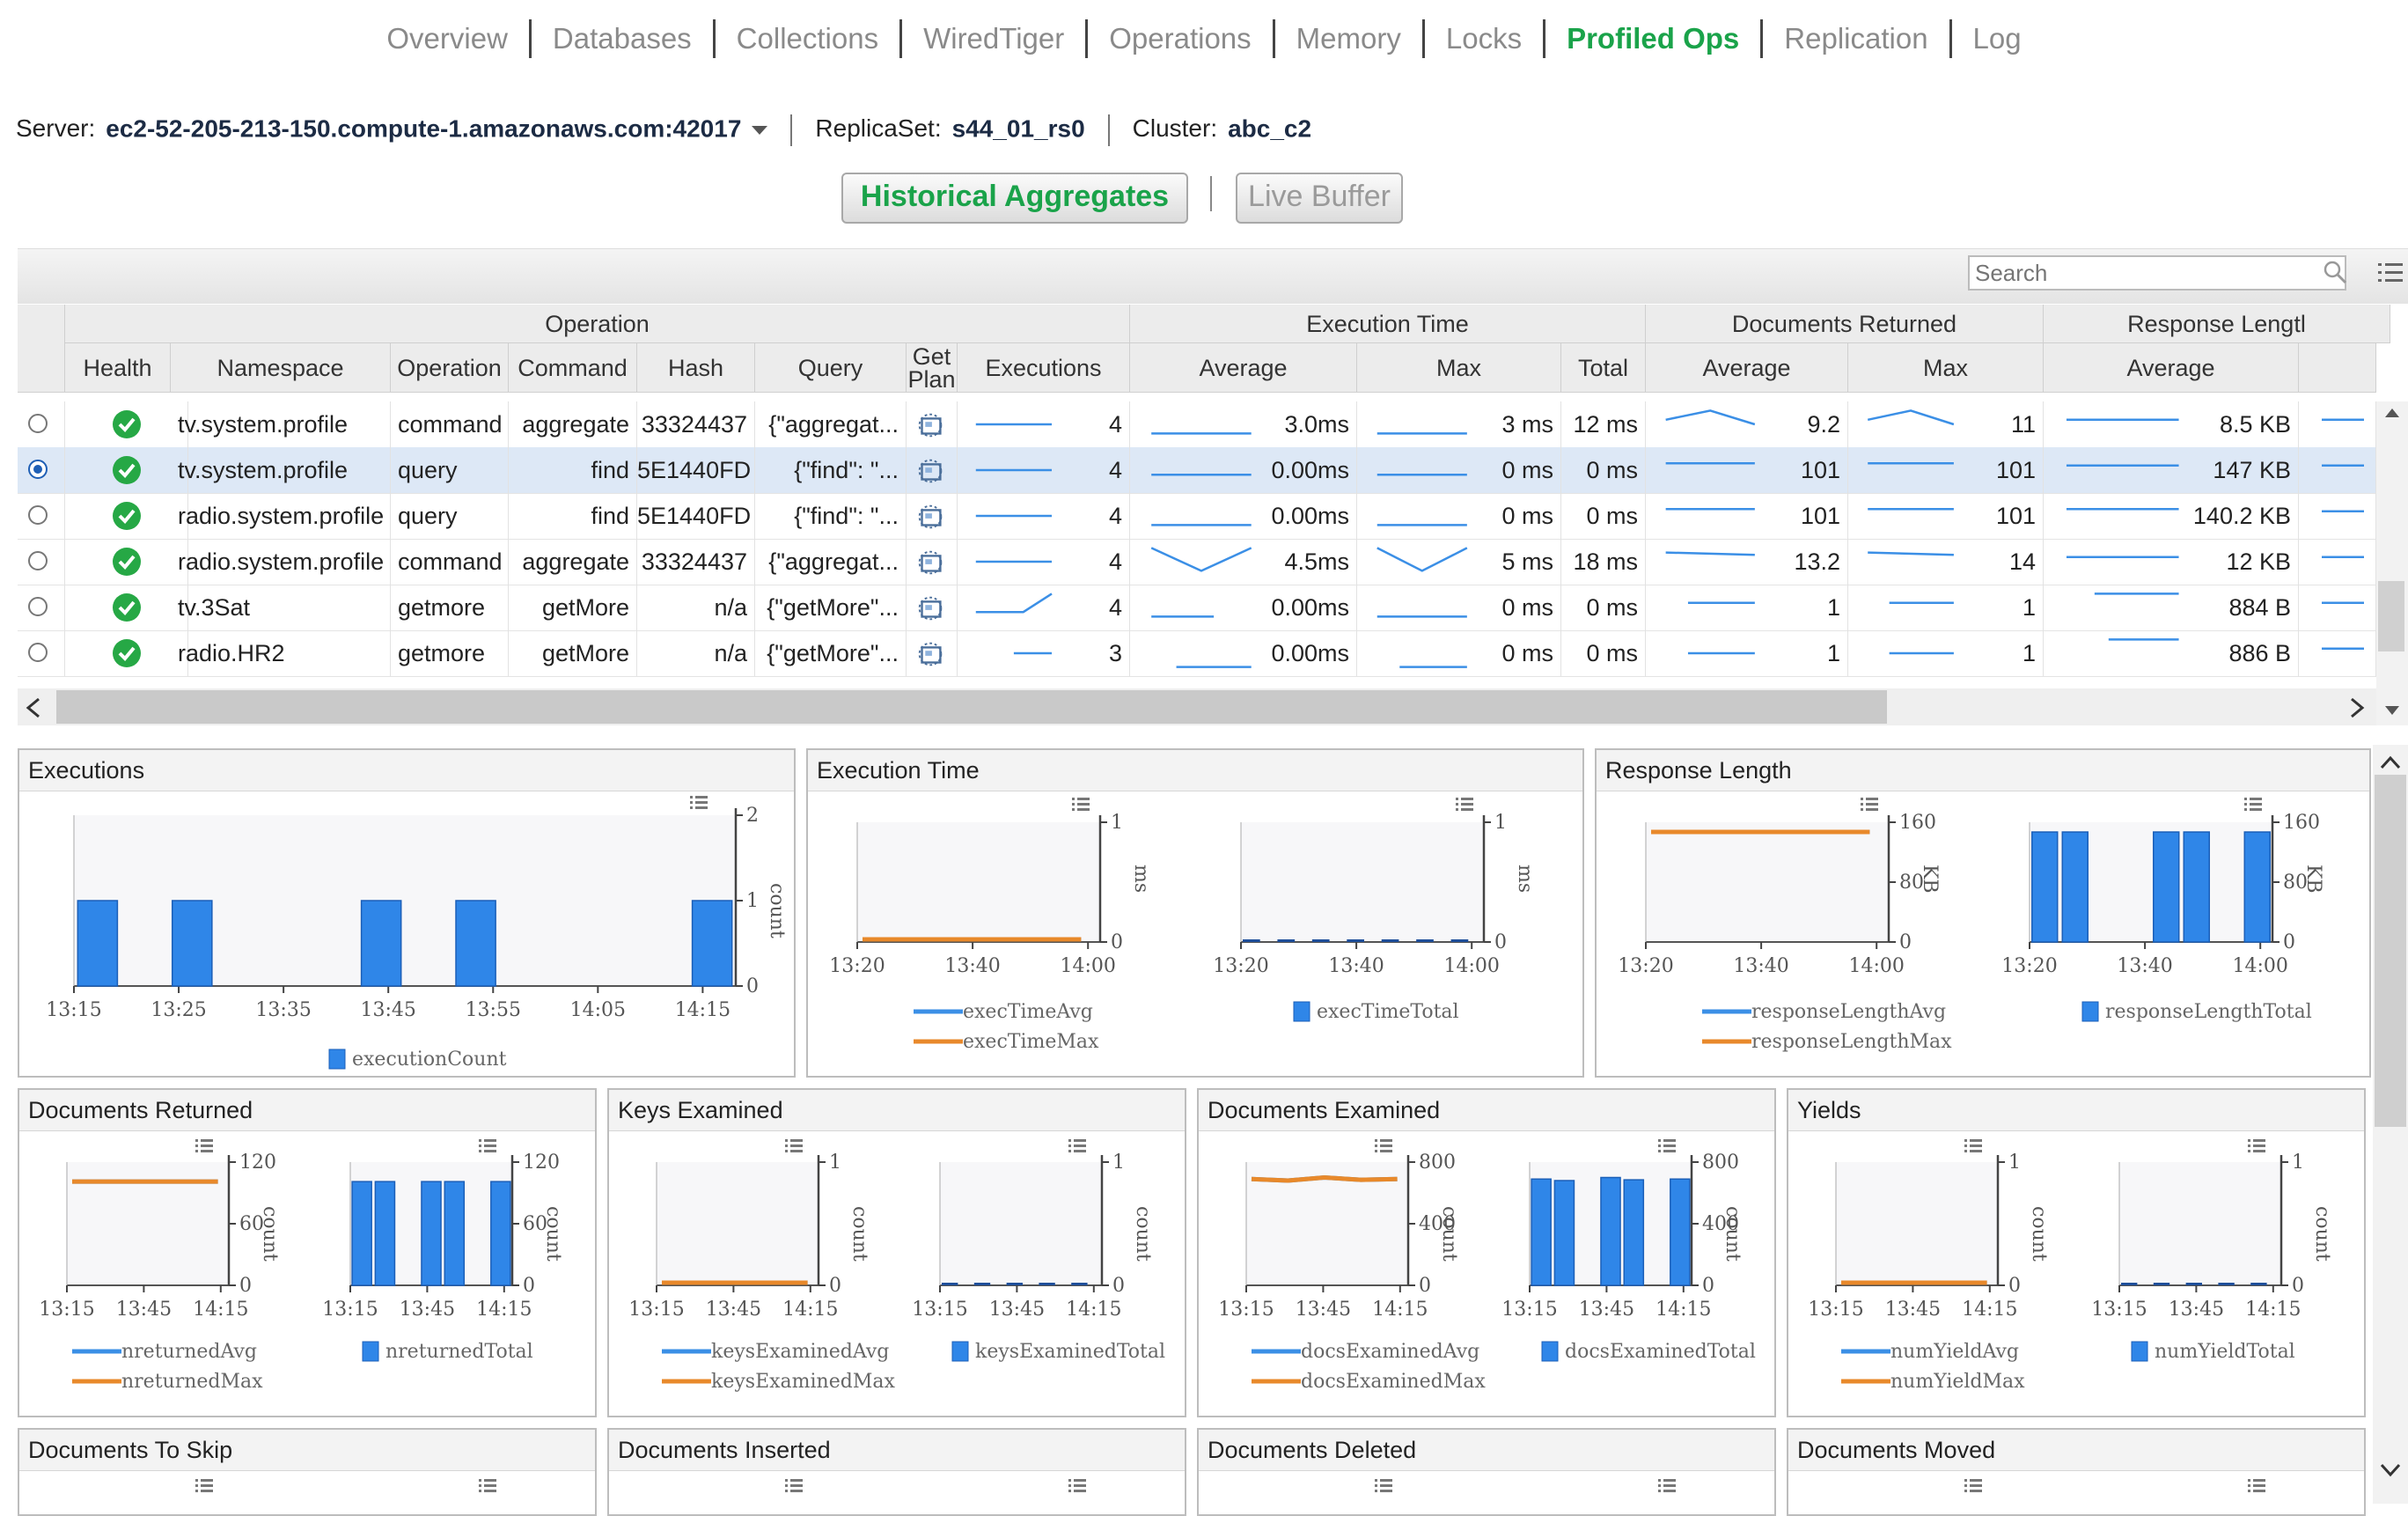 The width and height of the screenshot is (2408, 1516). I want to click on grid-column-header: Executions, so click(1044, 368).